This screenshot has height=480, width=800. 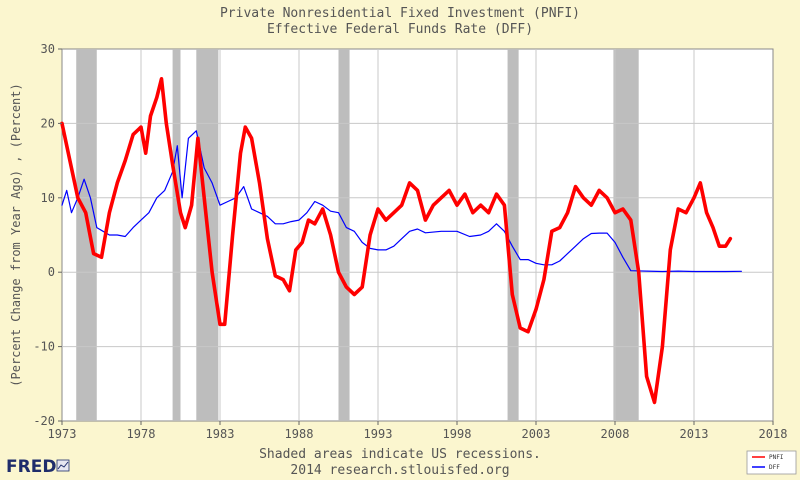 What do you see at coordinates (773, 434) in the screenshot?
I see `x-tick-label-9: 2018` at bounding box center [773, 434].